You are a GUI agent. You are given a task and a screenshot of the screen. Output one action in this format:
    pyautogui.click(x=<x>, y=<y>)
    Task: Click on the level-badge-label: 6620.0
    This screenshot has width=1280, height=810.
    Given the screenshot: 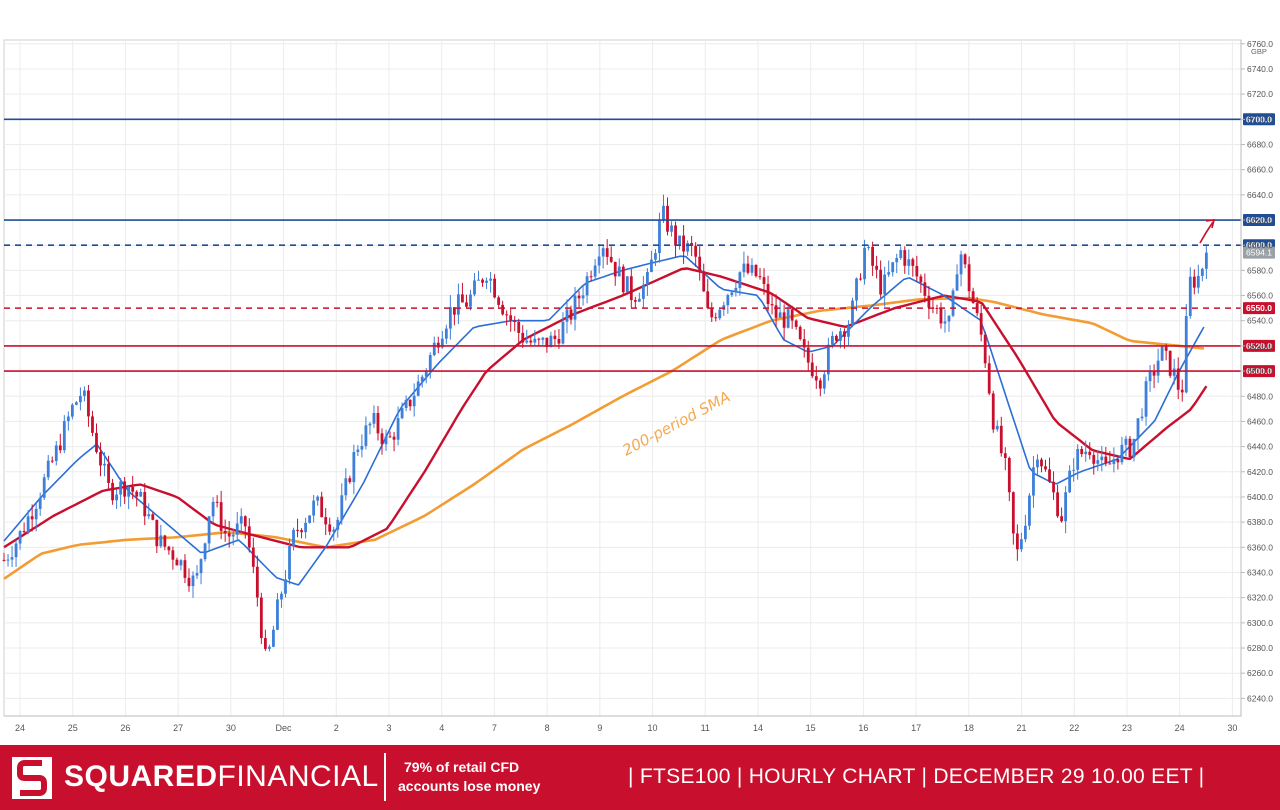 What is the action you would take?
    pyautogui.click(x=1259, y=220)
    